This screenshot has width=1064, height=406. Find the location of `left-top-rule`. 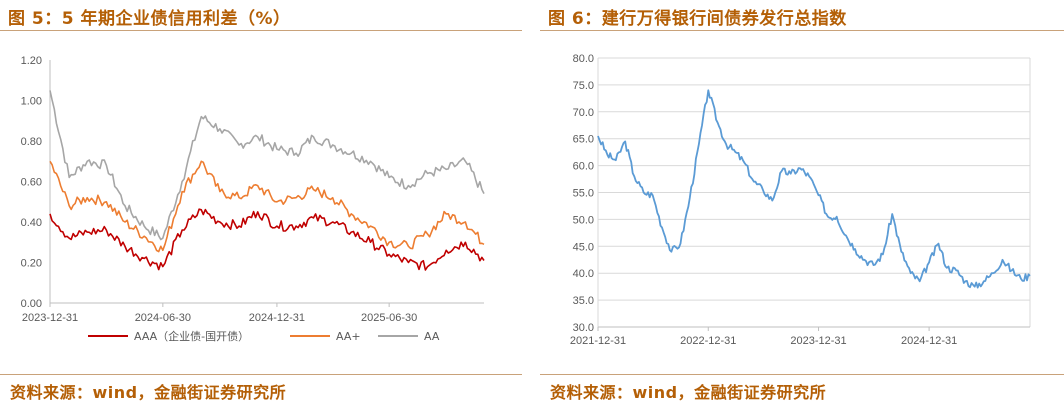

left-top-rule is located at coordinates (261, 30).